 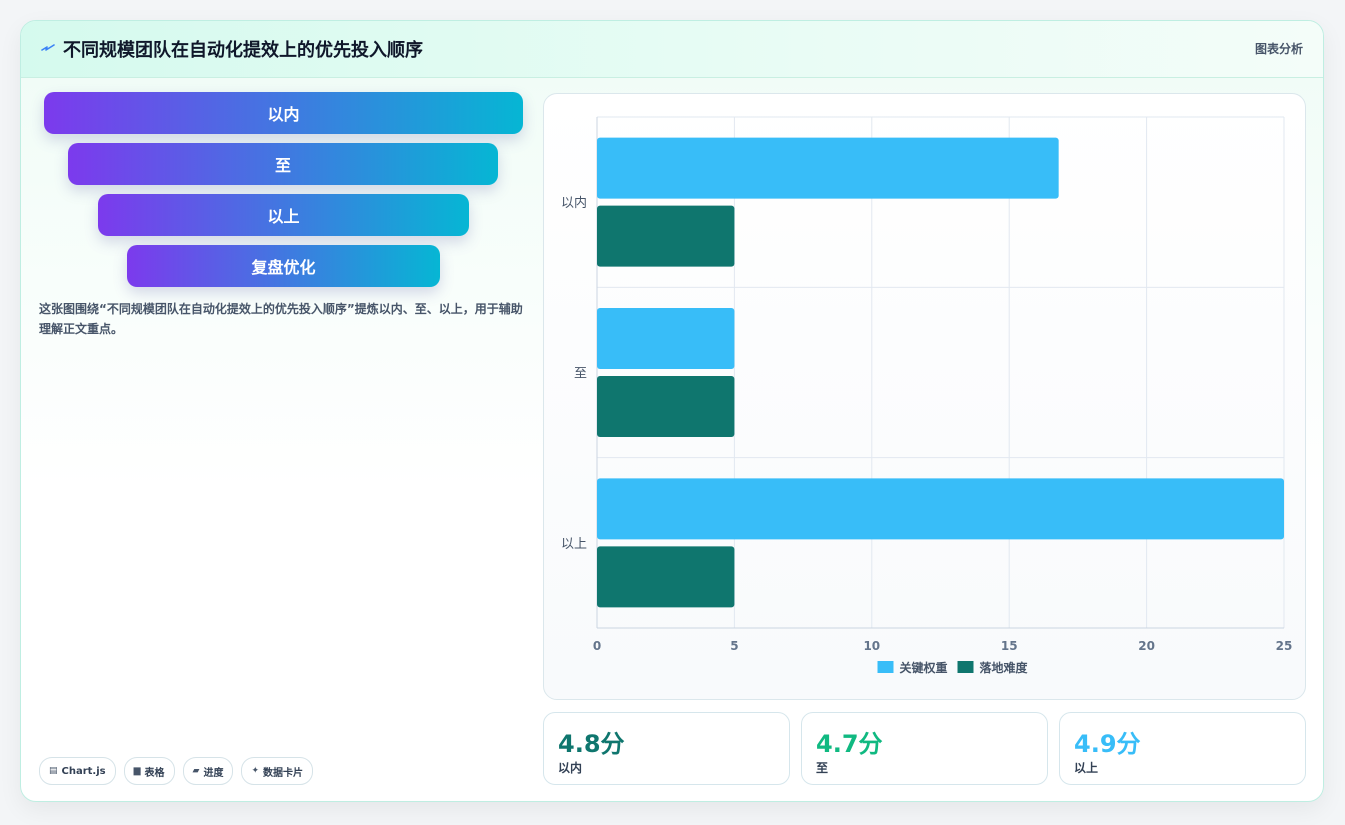 I want to click on header: 不同规模团队在自动化提效上的优先投入顺序 图表分析, so click(x=672, y=49).